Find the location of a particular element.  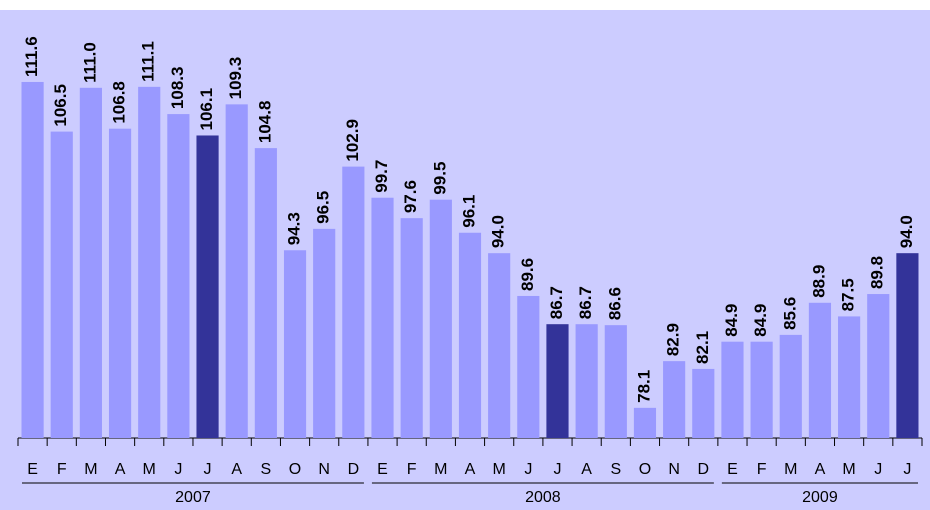

value-label: 106.5 is located at coordinates (60, 105).